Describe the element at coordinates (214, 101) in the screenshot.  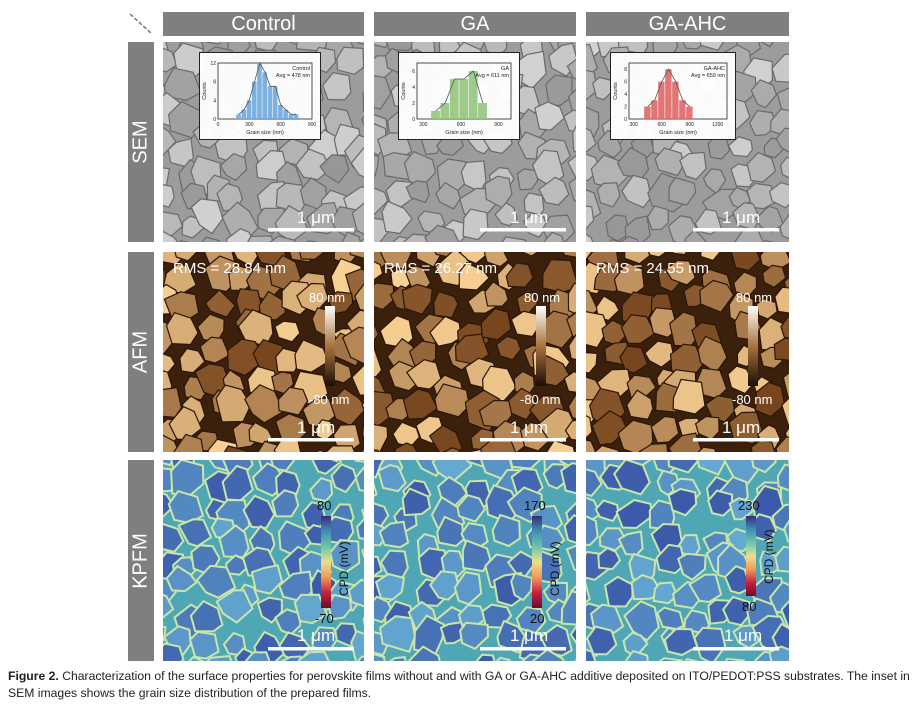
I see `y-tick-label: 4` at that location.